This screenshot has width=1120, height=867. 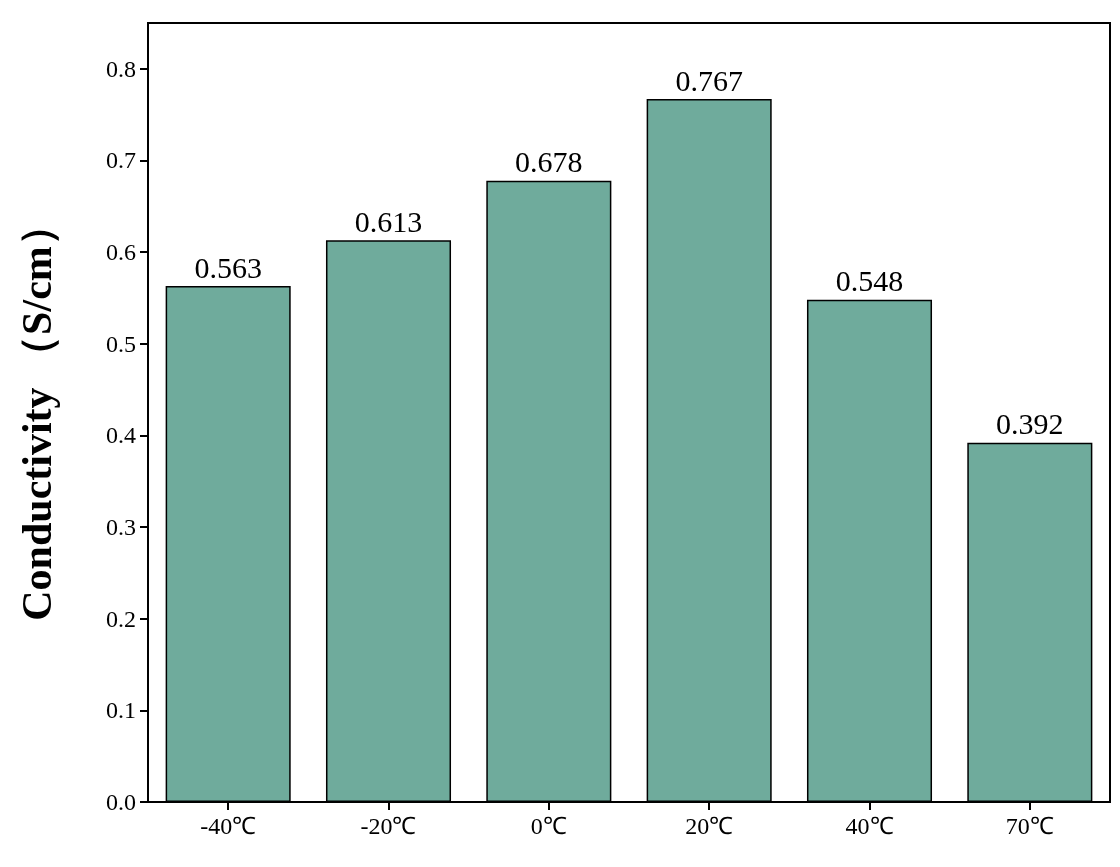 What do you see at coordinates (869, 281) in the screenshot?
I see `data-label: 0.548` at bounding box center [869, 281].